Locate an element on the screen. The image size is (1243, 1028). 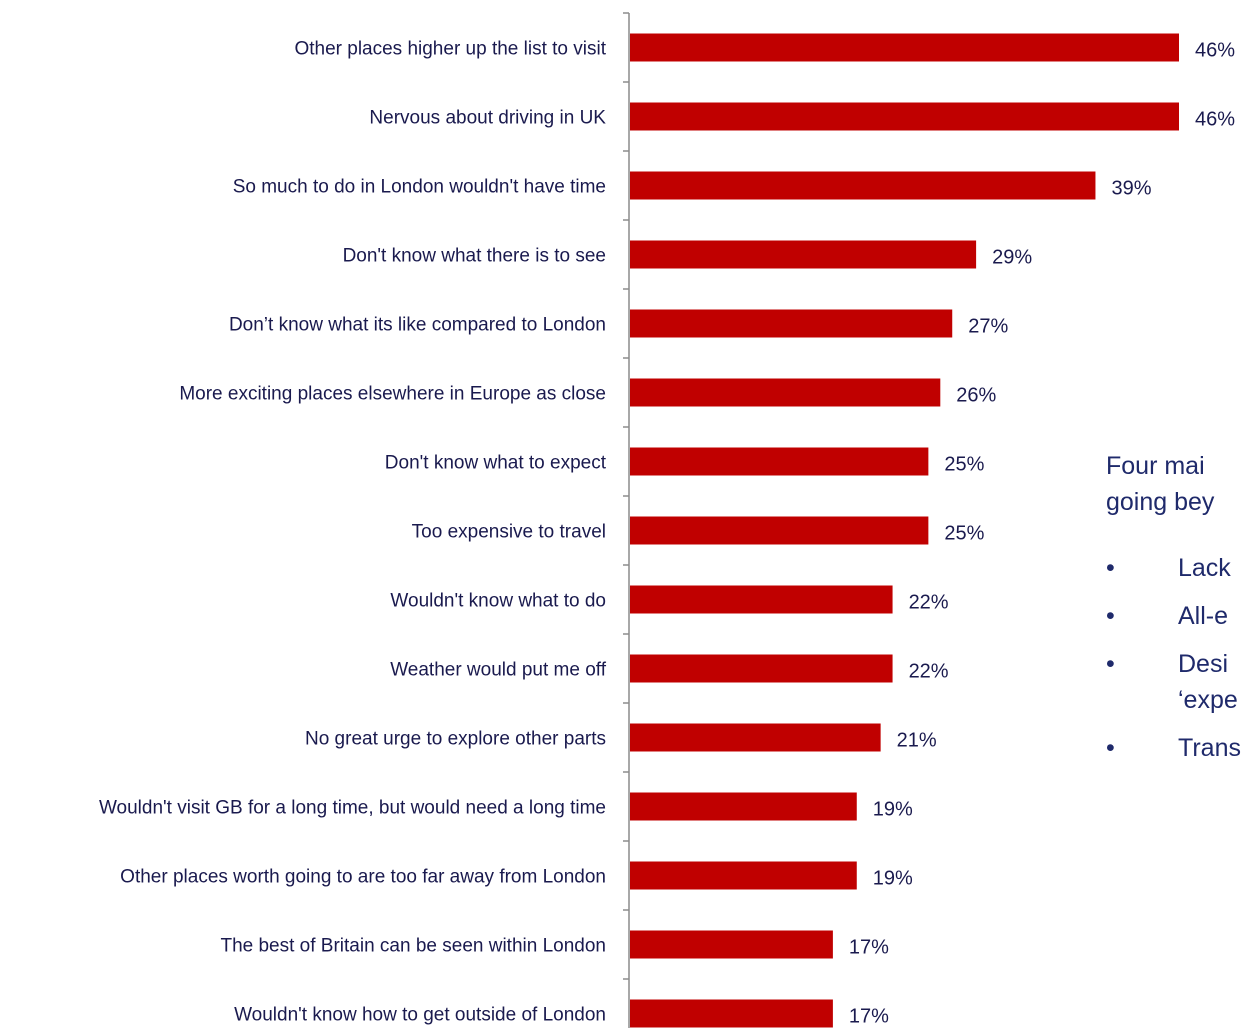
commentary-intro-line-2: going bey is located at coordinates (1160, 502).